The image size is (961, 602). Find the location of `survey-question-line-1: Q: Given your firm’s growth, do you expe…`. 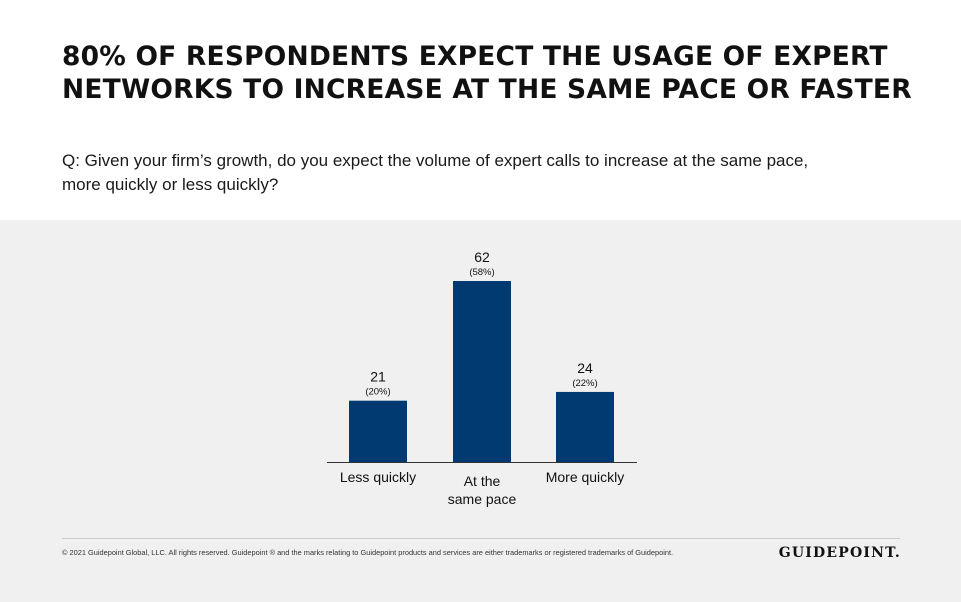

survey-question-line-1: Q: Given your firm’s growth, do you expe… is located at coordinates (435, 160).